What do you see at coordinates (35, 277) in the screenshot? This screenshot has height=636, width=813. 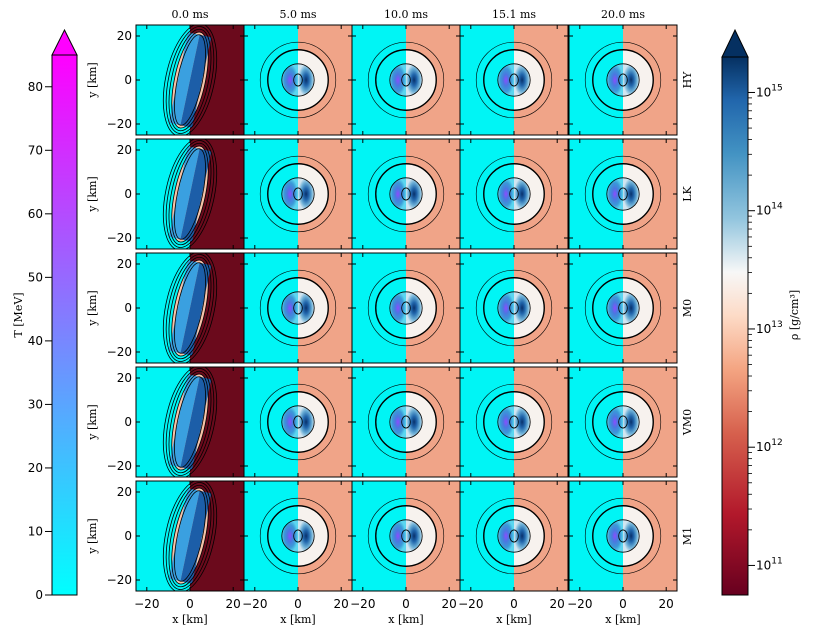 I see `temperature-tick-label: 50` at bounding box center [35, 277].